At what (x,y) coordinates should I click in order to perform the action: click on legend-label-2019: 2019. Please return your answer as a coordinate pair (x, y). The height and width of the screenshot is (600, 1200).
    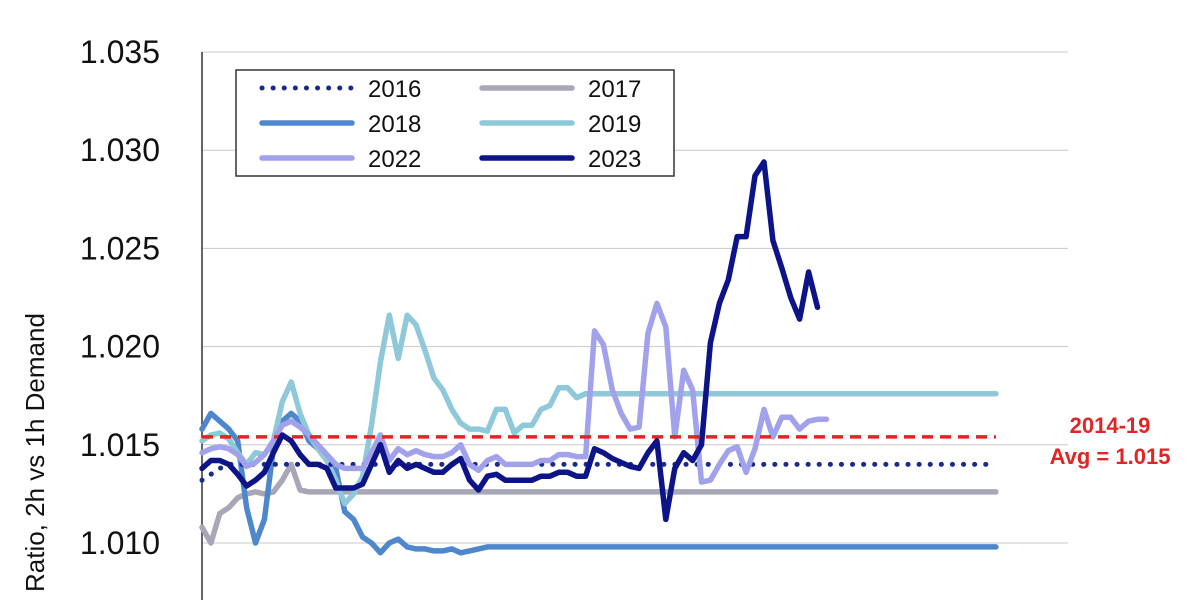
    Looking at the image, I should click on (614, 124).